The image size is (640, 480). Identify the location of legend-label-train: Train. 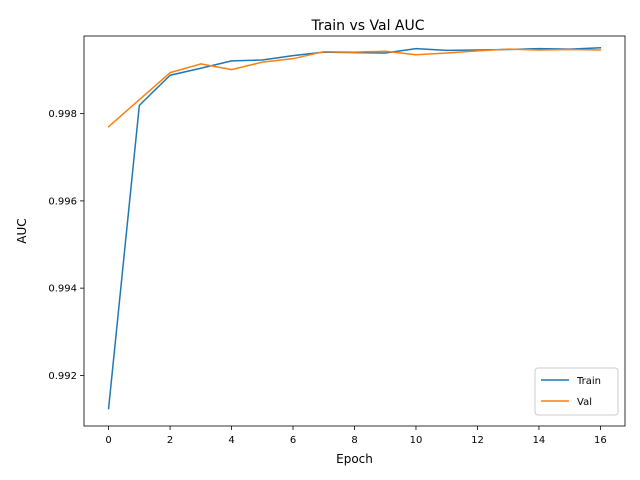
(588, 381).